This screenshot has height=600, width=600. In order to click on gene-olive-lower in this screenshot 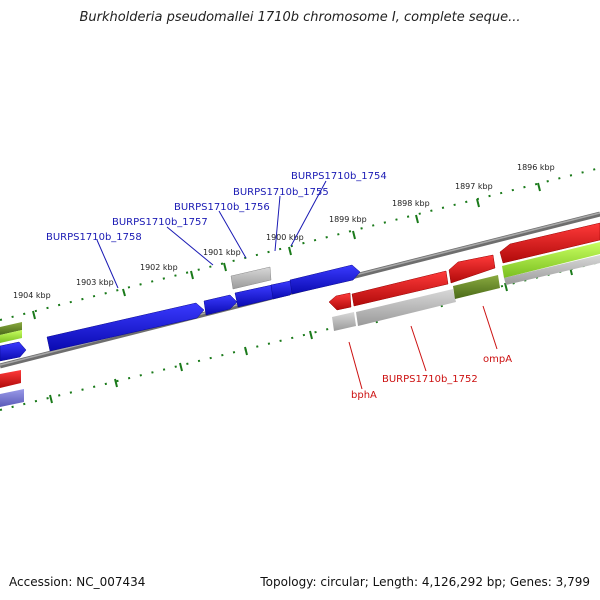, I will do `click(476, 287)`.